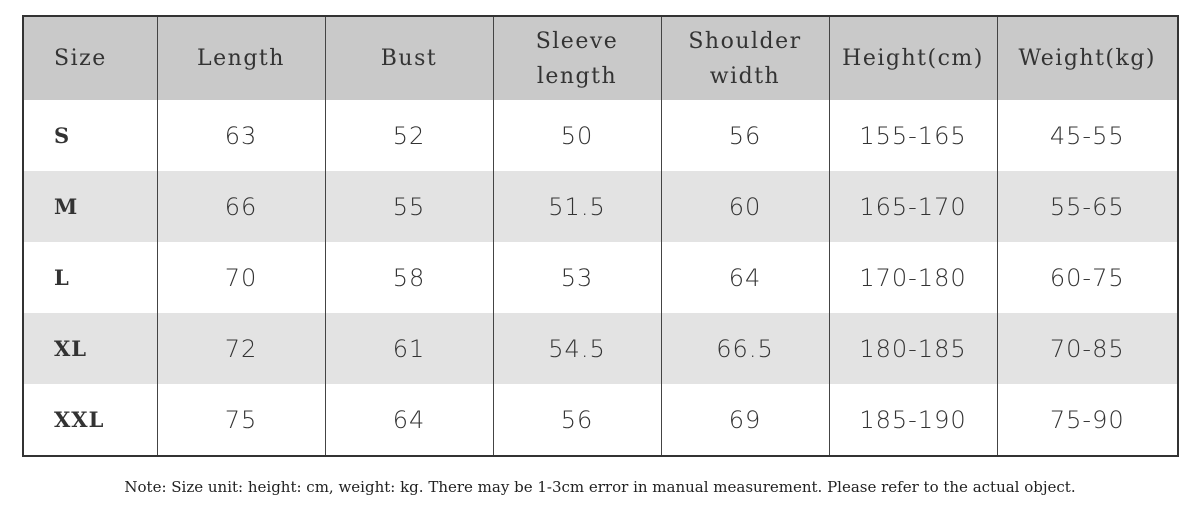  Describe the element at coordinates (79, 419) in the screenshot. I see `size-cell: XXL` at that location.